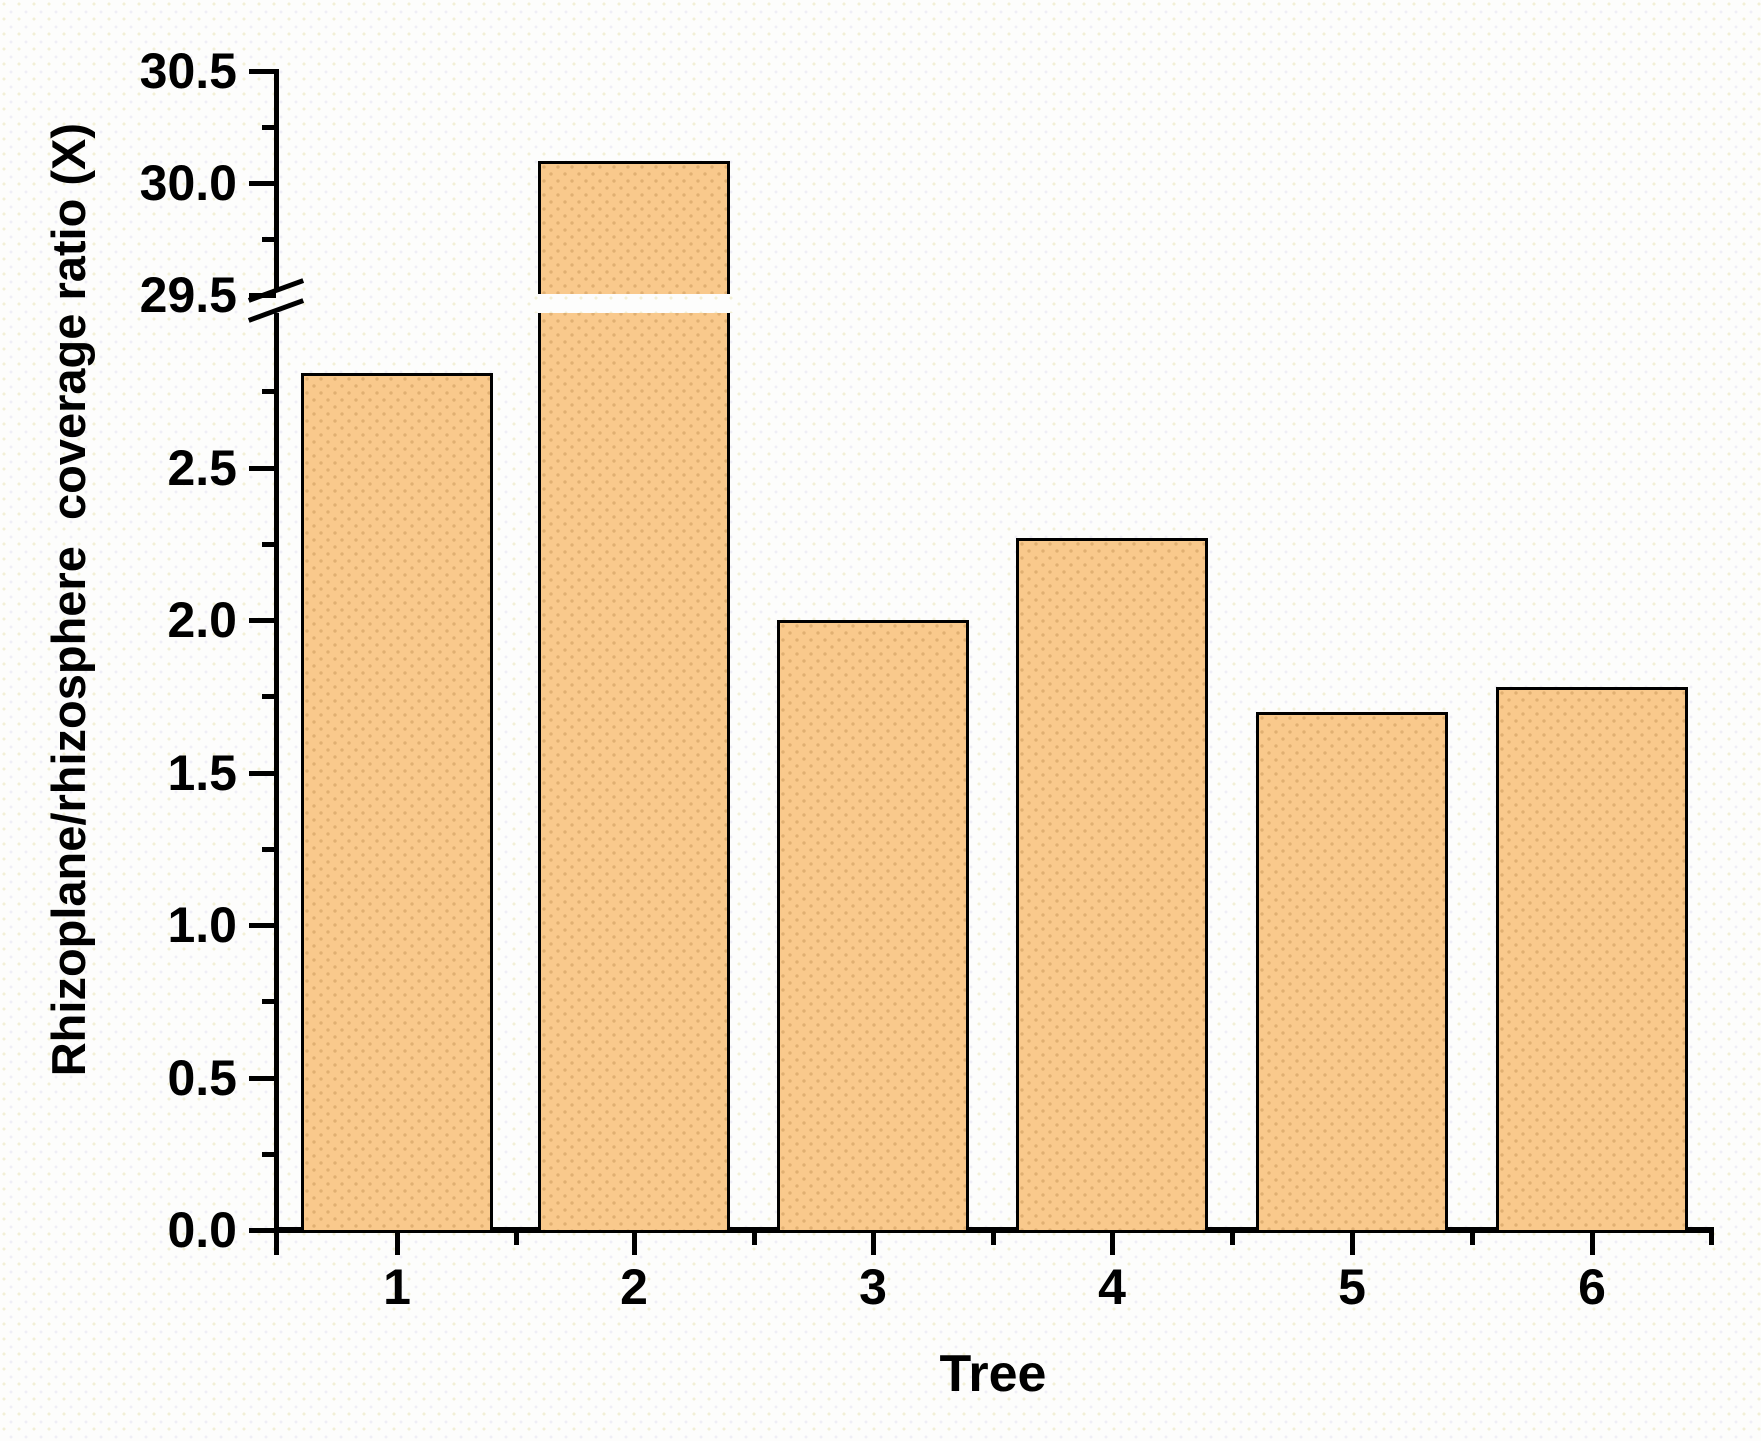  I want to click on y-tick-label: 2.5, so click(202, 467).